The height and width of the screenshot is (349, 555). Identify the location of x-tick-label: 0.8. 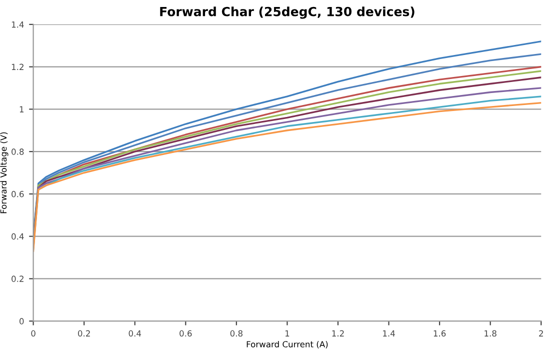
(236, 333).